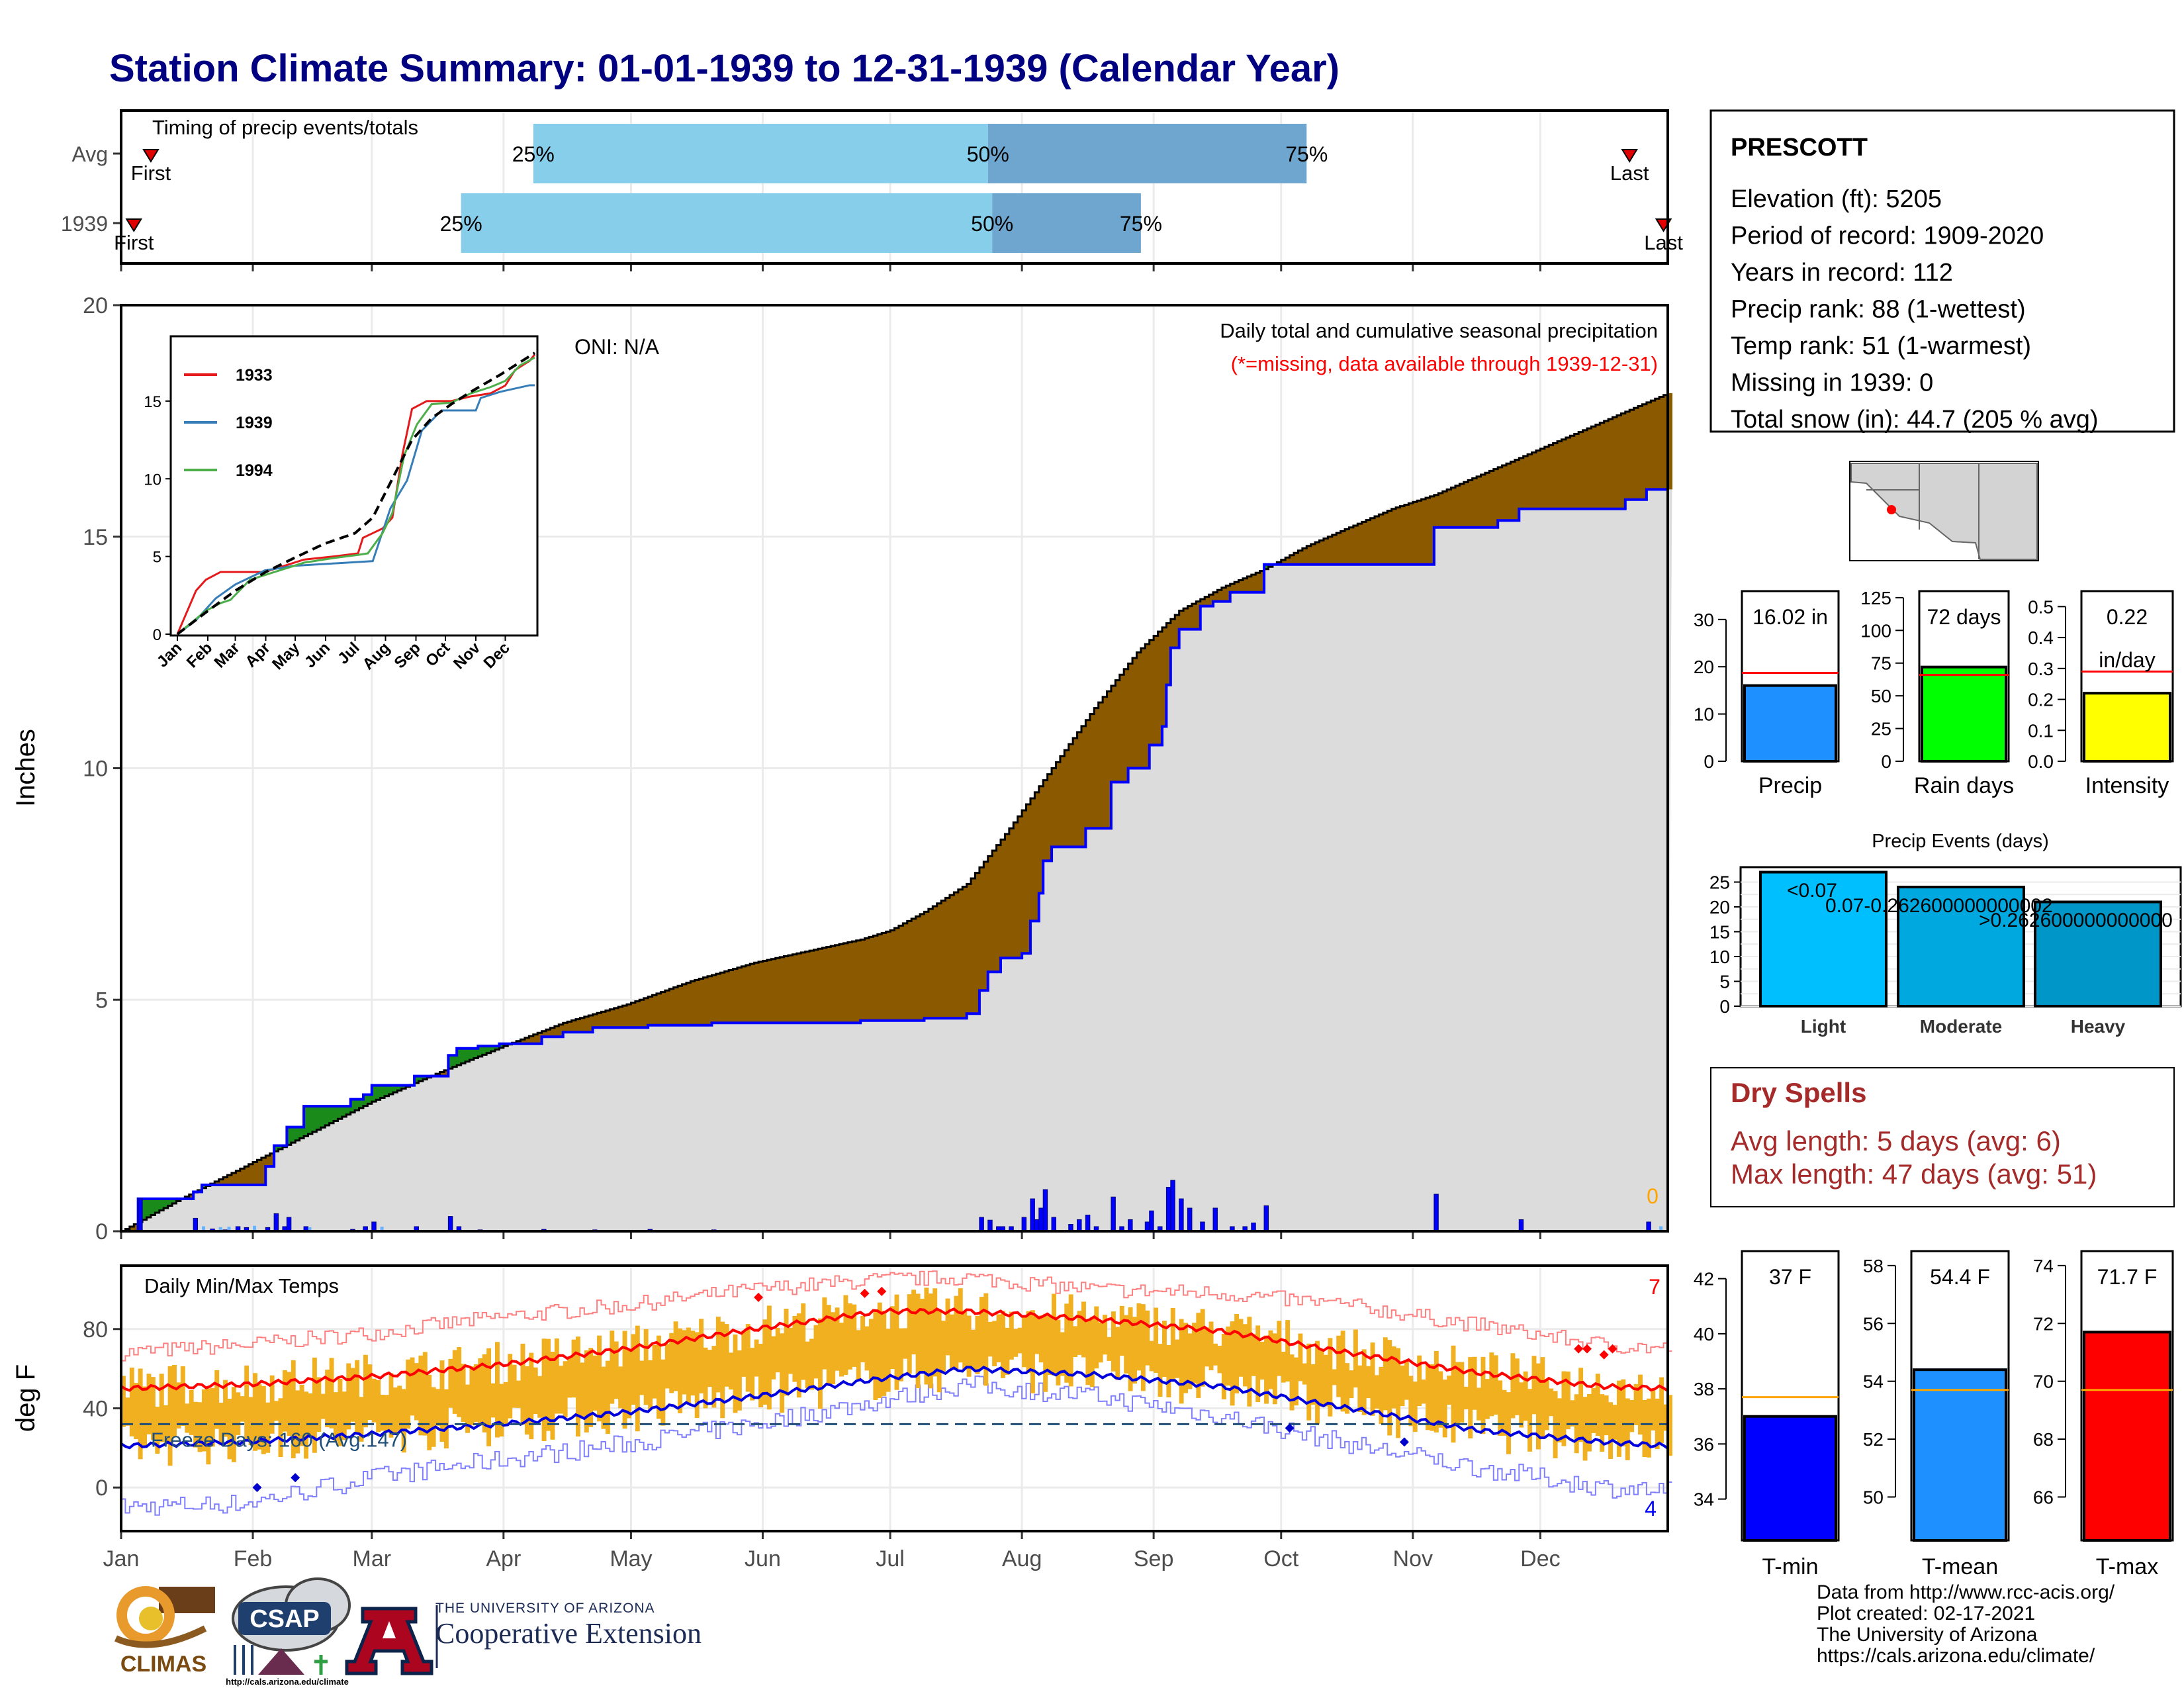  I want to click on y-tick-label: 15, so click(1720, 932).